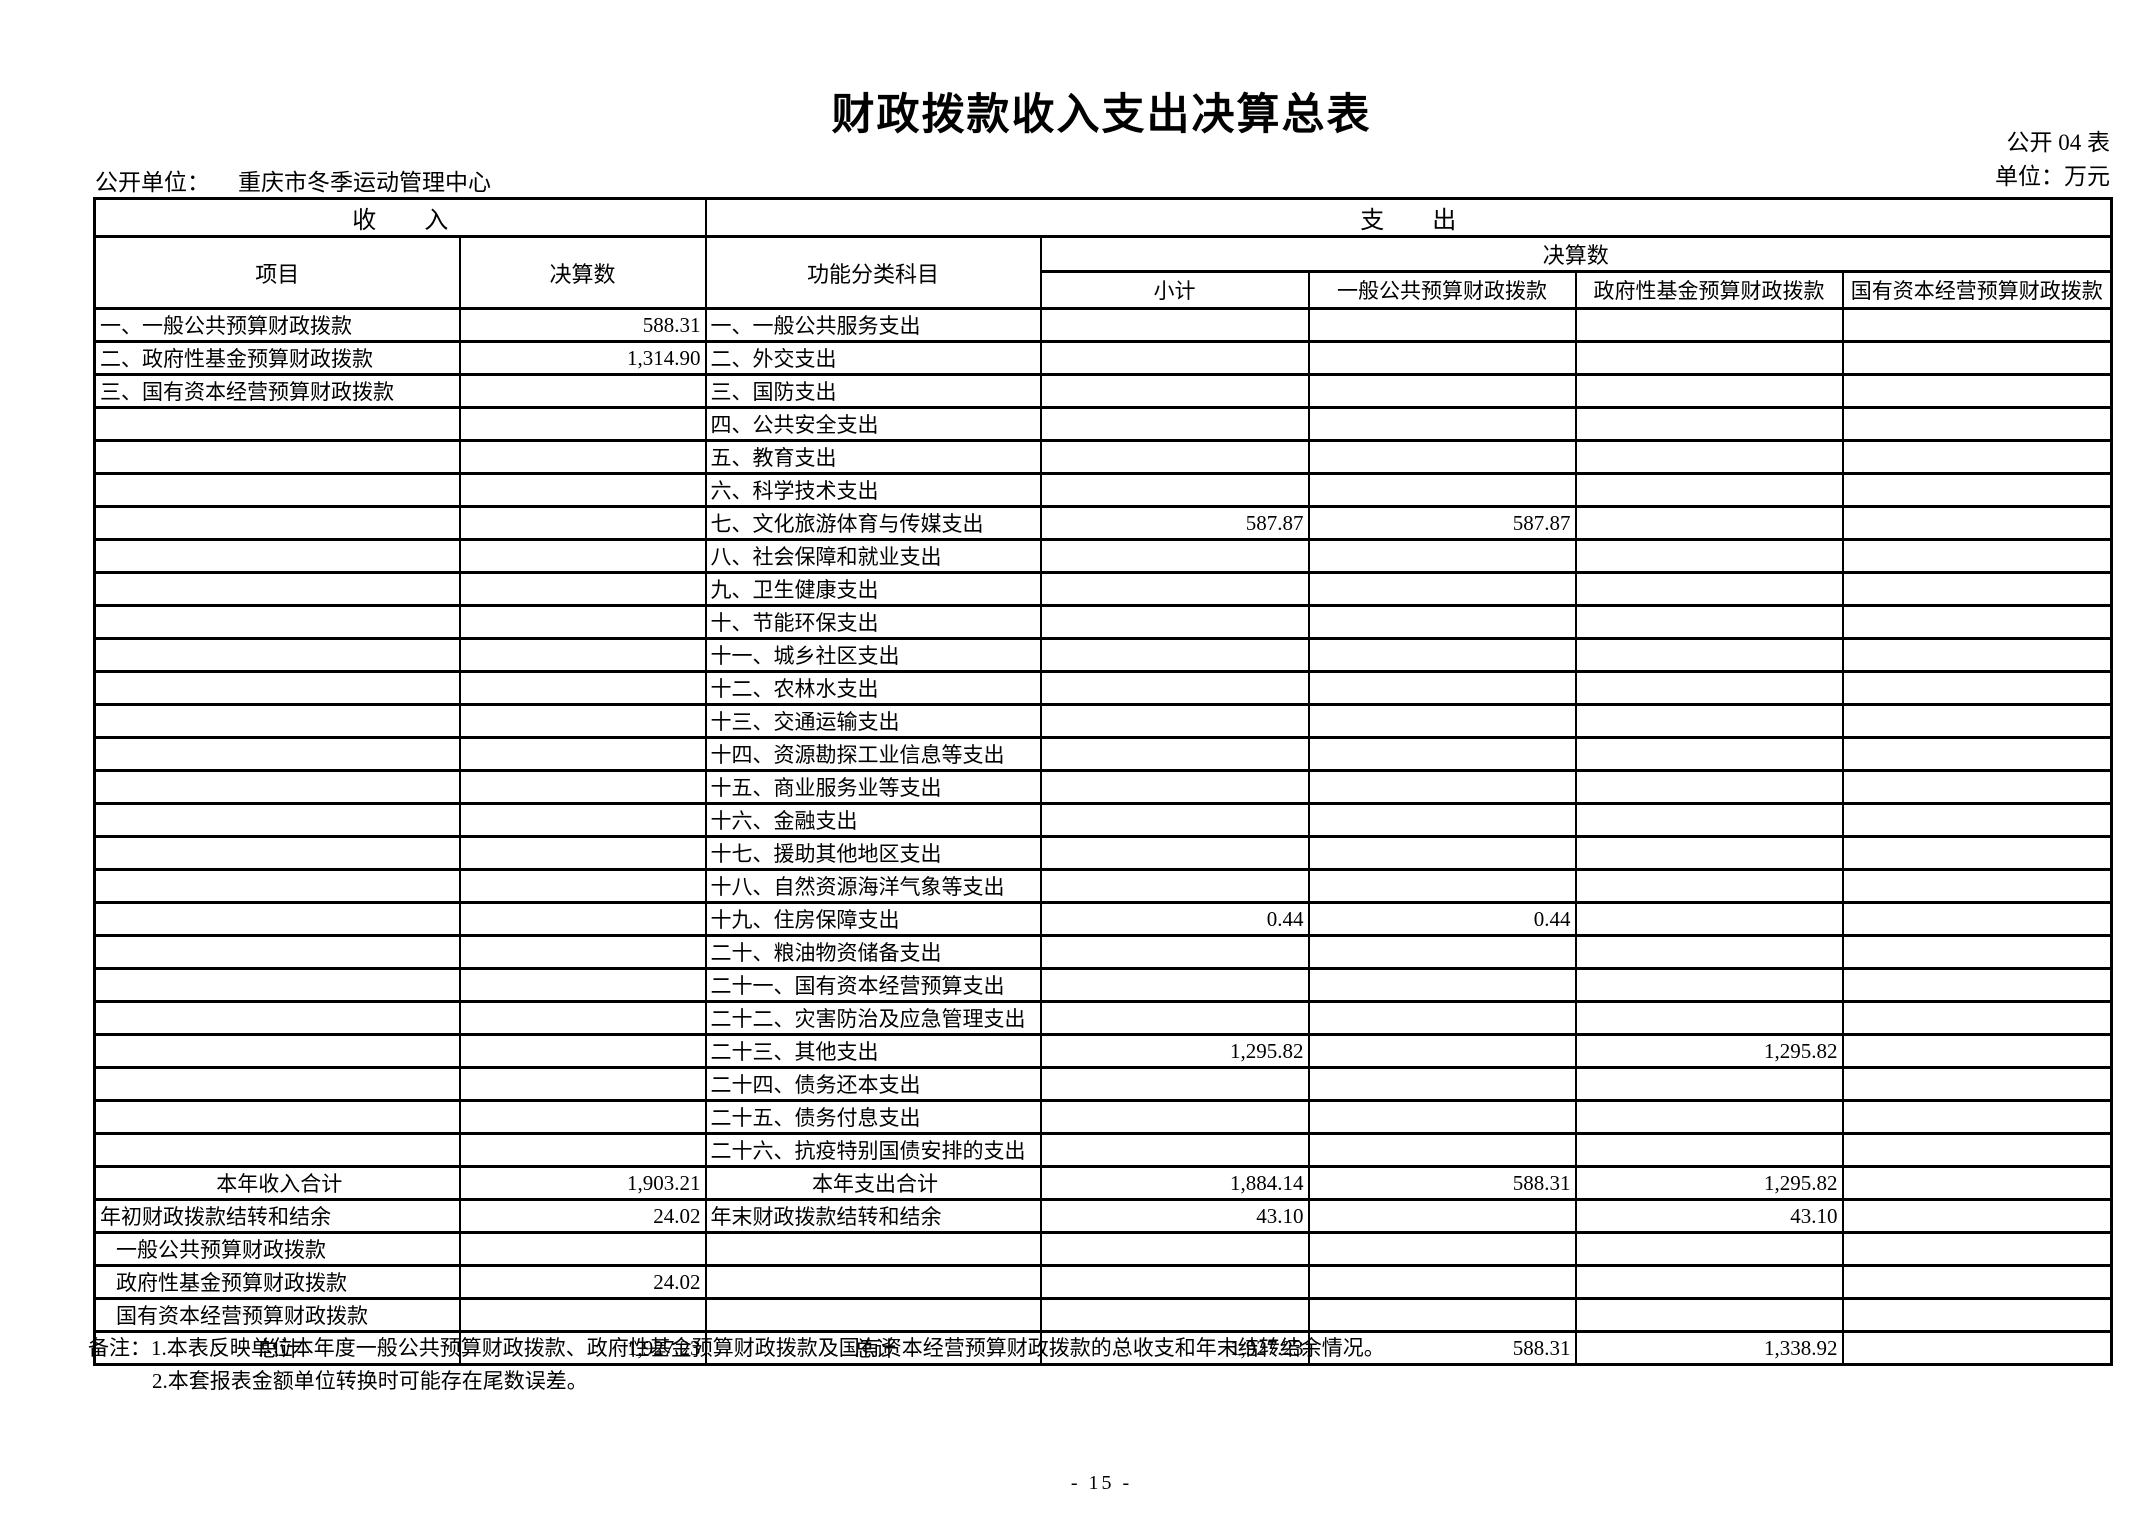 The image size is (2149, 1520). I want to click on publishing-unit-label: 公开单位：, so click(152, 182).